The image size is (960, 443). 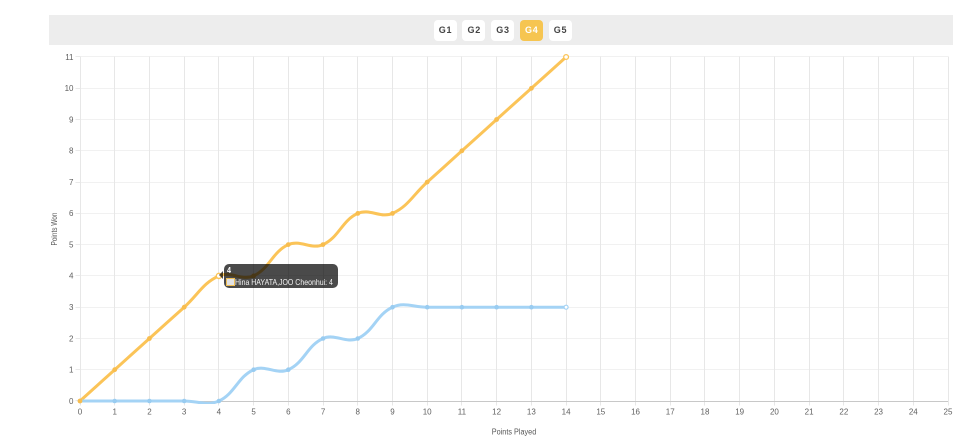 What do you see at coordinates (878, 412) in the screenshot?
I see `svg-text: 23` at bounding box center [878, 412].